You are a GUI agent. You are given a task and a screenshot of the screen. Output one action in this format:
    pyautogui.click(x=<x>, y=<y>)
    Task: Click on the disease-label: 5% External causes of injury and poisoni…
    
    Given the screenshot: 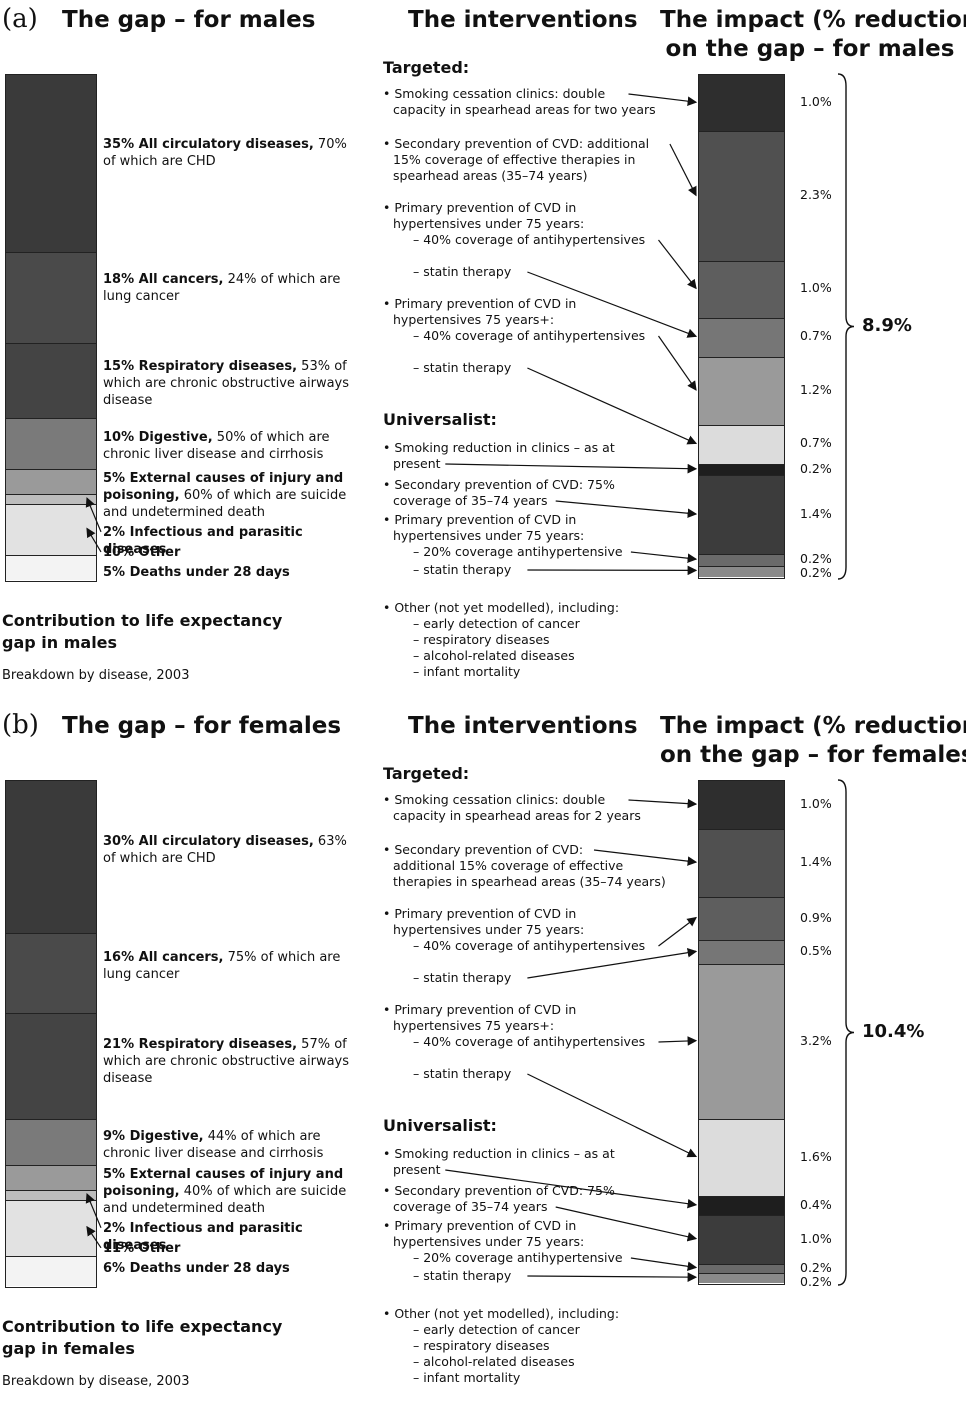 What is the action you would take?
    pyautogui.click(x=228, y=1191)
    